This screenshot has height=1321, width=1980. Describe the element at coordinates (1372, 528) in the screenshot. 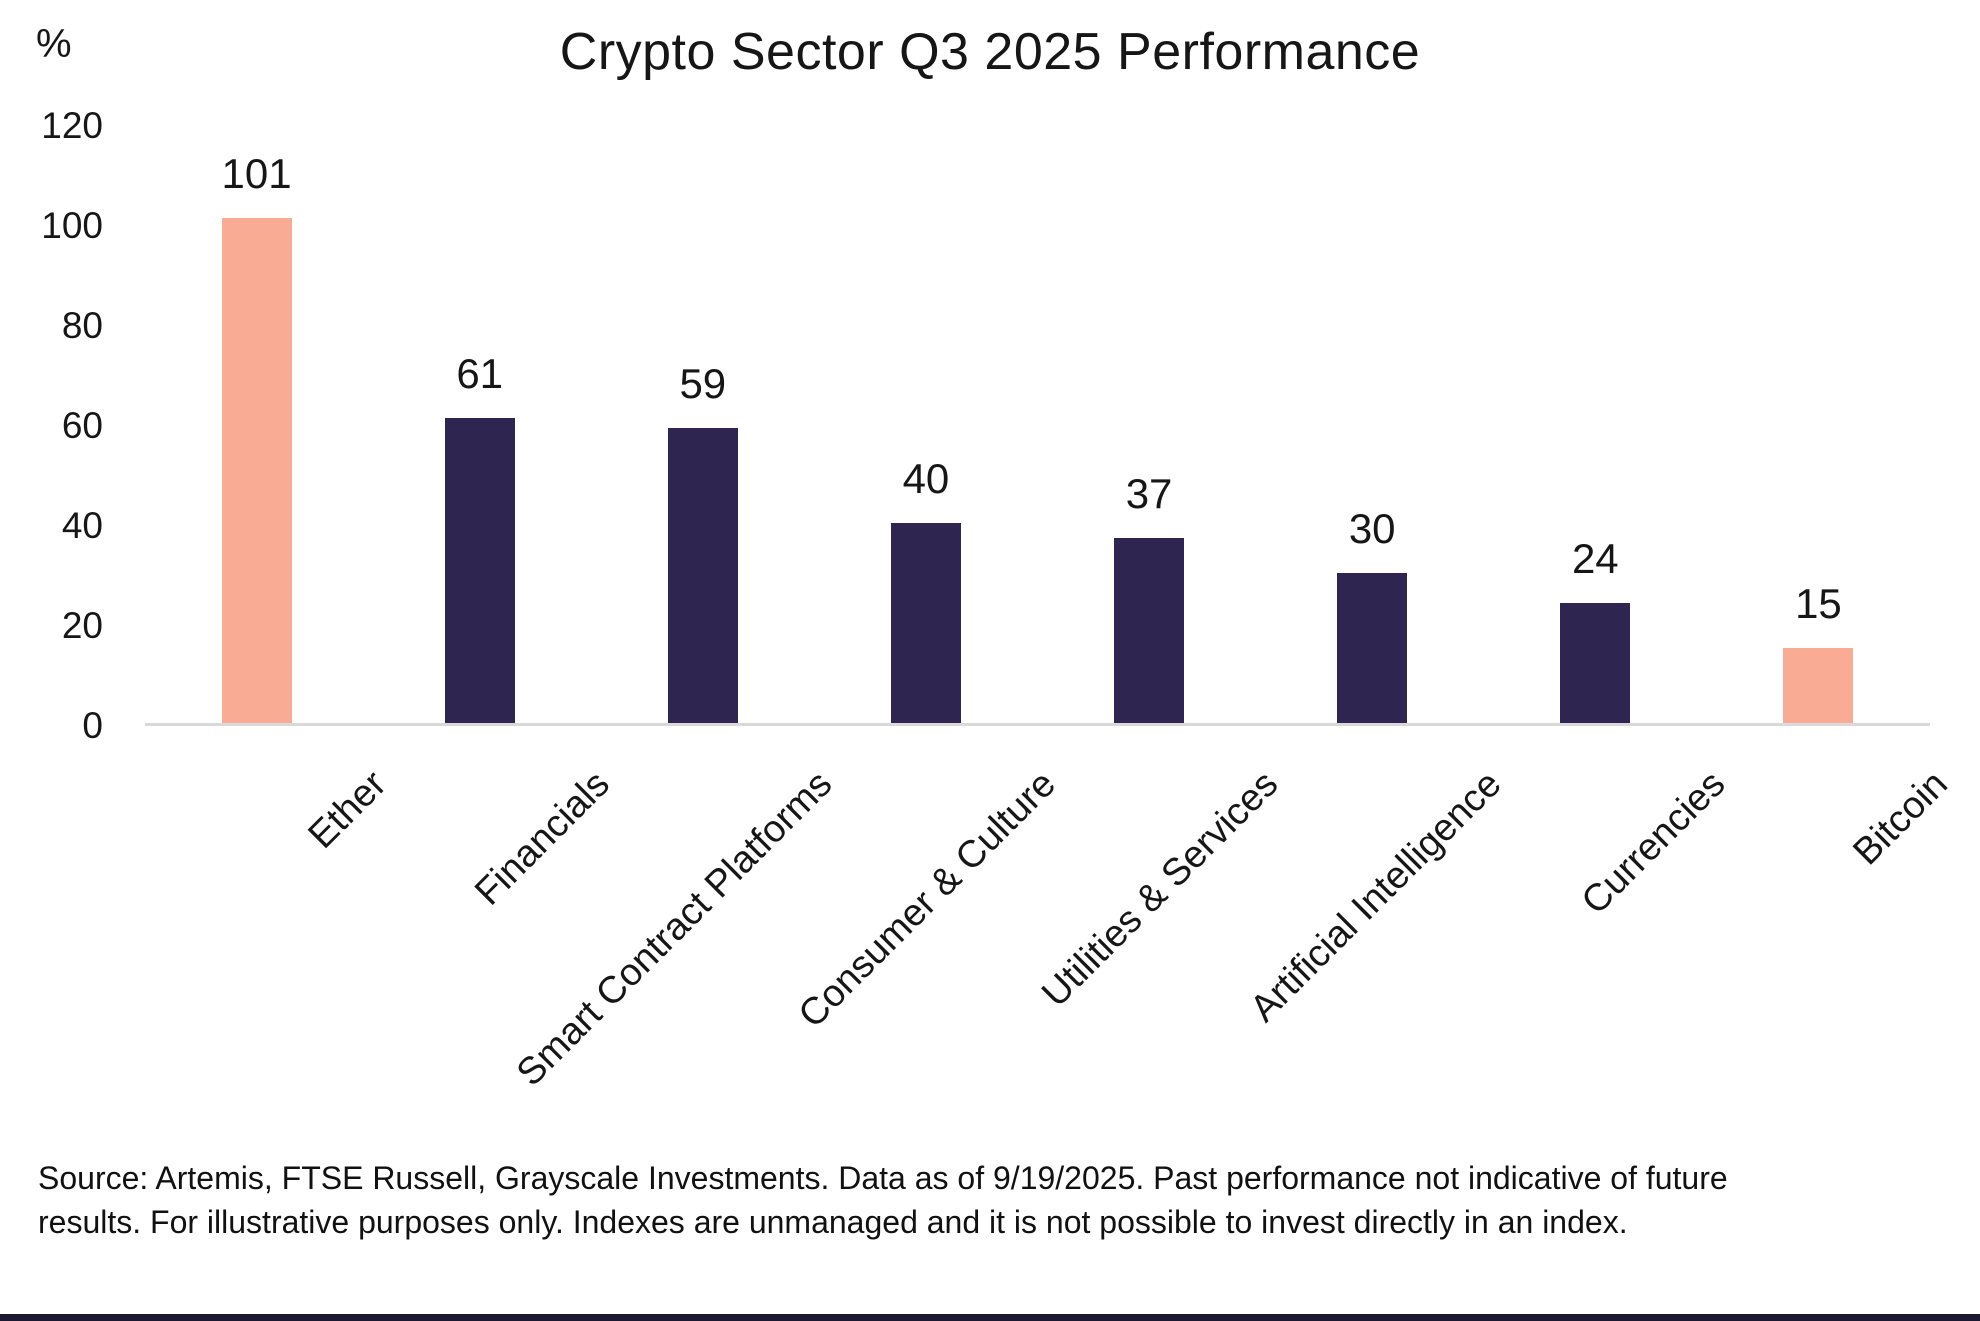

I see `bar-value-label: 30` at that location.